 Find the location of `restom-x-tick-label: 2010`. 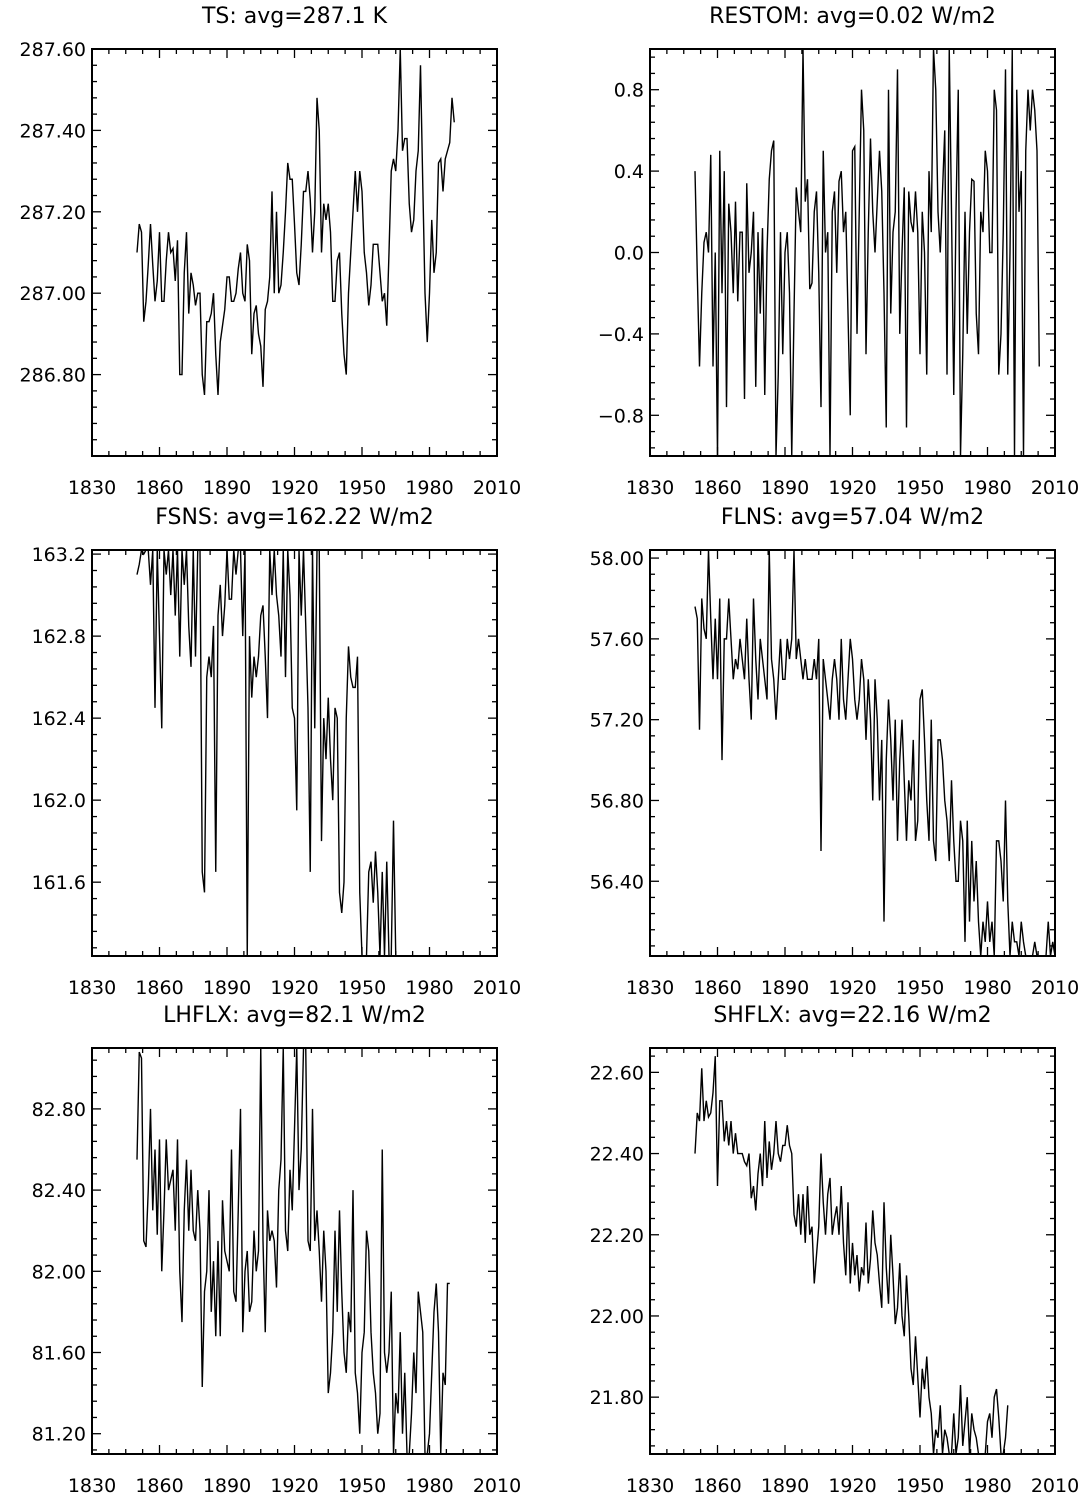

restom-x-tick-label: 2010 is located at coordinates (1055, 488).